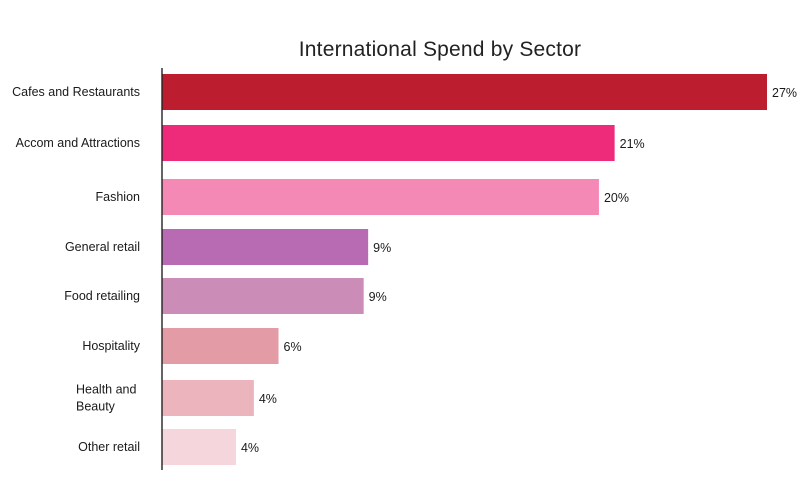 The width and height of the screenshot is (804, 494). Describe the element at coordinates (106, 390) in the screenshot. I see `category-label: Health and` at that location.